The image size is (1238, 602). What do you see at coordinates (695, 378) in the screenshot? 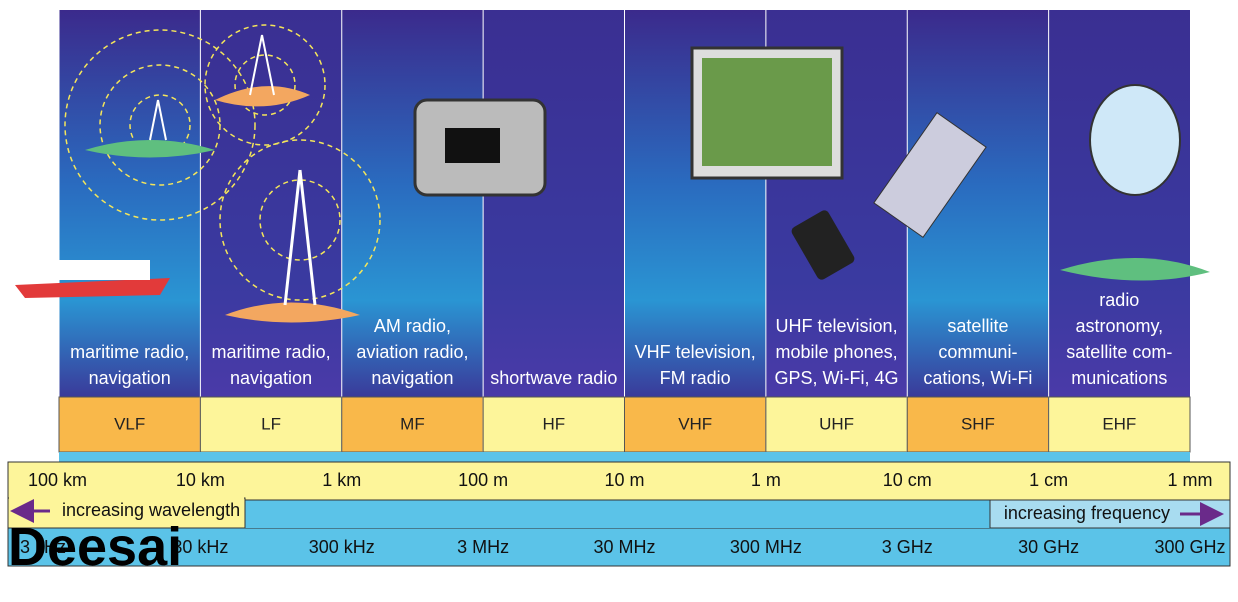
I see `use-label: FM radio` at bounding box center [695, 378].